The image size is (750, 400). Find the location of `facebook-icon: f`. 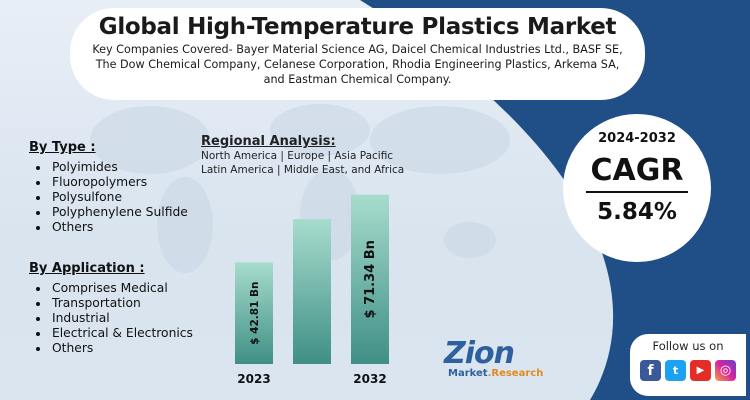

facebook-icon: f is located at coordinates (650, 370).